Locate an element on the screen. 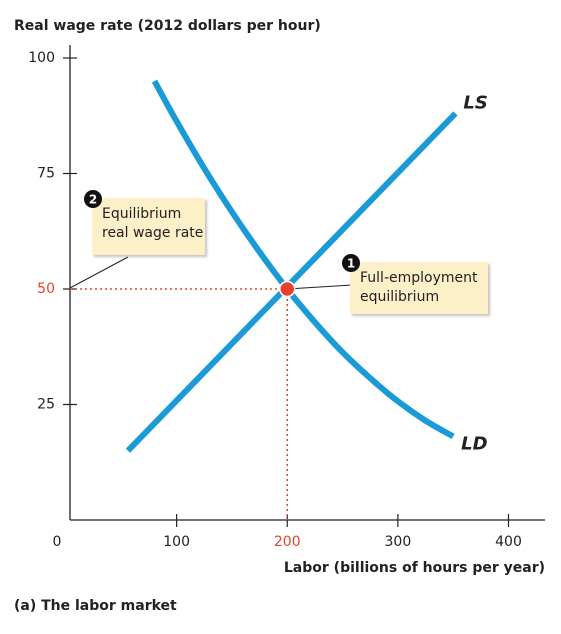 This screenshot has height=634, width=561. x-tick-label: 100 is located at coordinates (176, 542).